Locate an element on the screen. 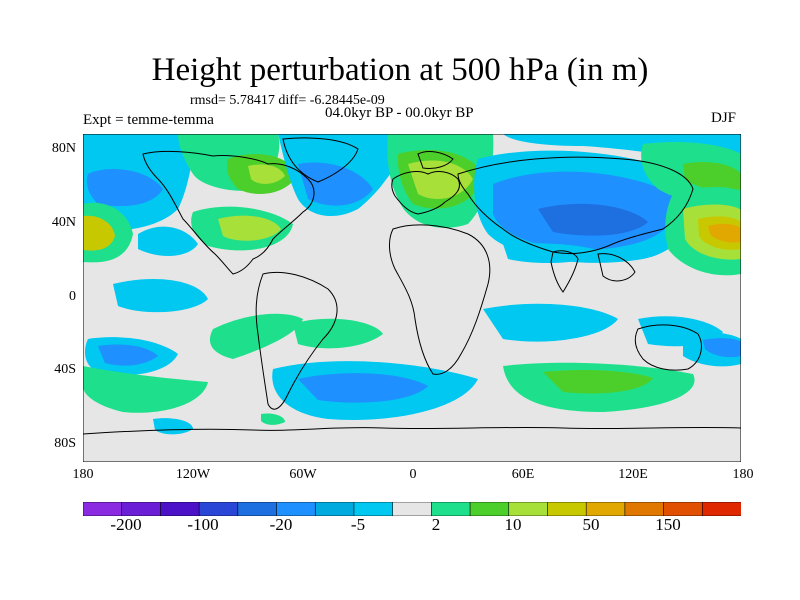 The width and height of the screenshot is (800, 600). coastline-asia is located at coordinates (575, 205).